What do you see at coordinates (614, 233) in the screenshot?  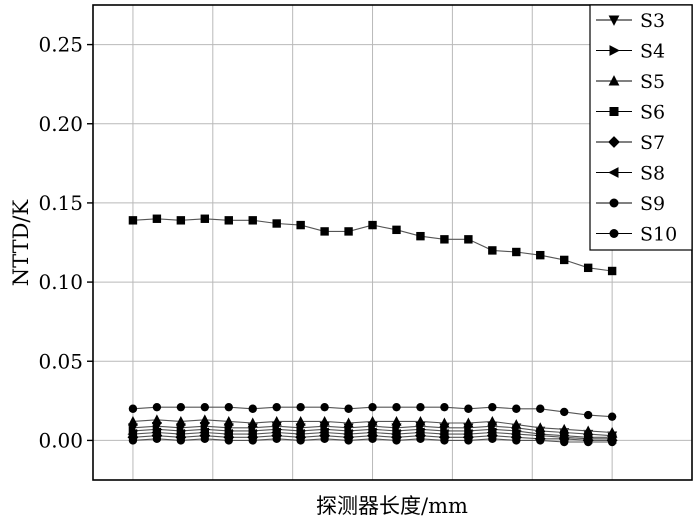 I see `legend-marker-s10` at bounding box center [614, 233].